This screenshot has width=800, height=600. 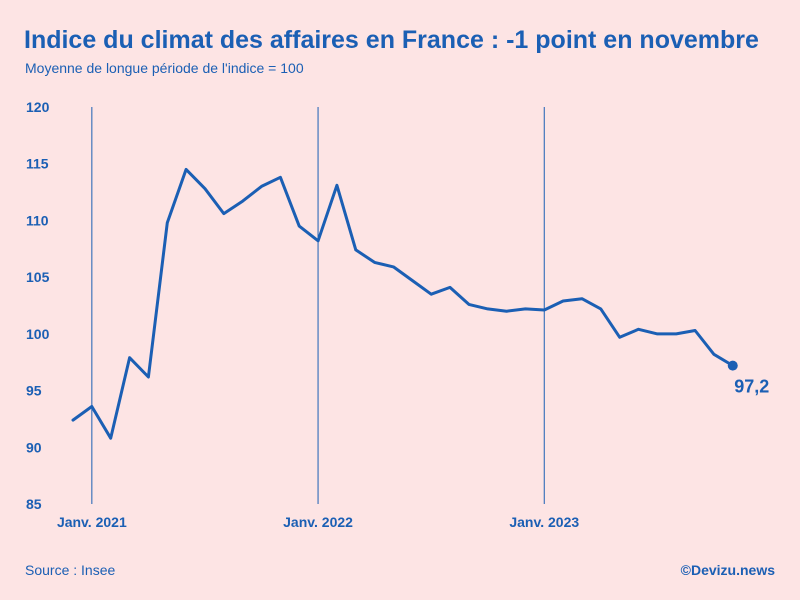 What do you see at coordinates (38, 107) in the screenshot?
I see `y-tick-label: 120` at bounding box center [38, 107].